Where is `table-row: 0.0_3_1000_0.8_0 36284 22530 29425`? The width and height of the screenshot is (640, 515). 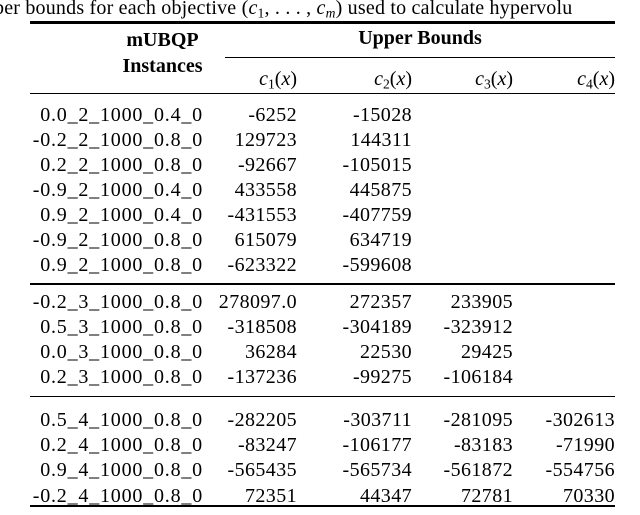
table-row: 0.0_3_1000_0.8_0 36284 22530 29425 is located at coordinates (322, 352).